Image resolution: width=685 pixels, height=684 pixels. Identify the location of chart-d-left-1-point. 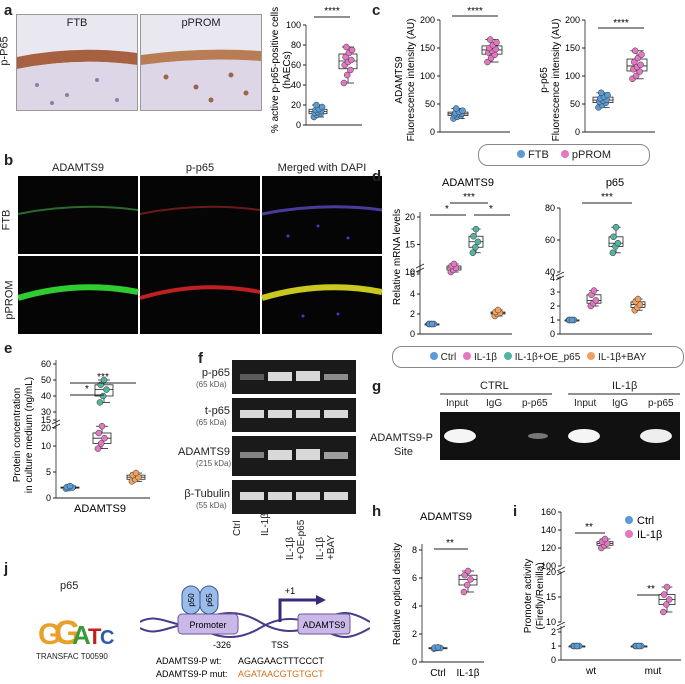
(454, 264).